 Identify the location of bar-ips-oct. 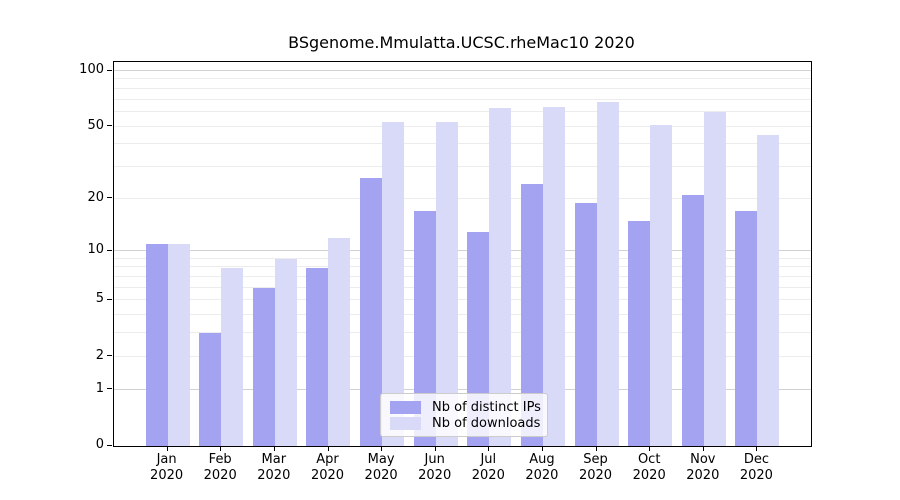
(639, 333).